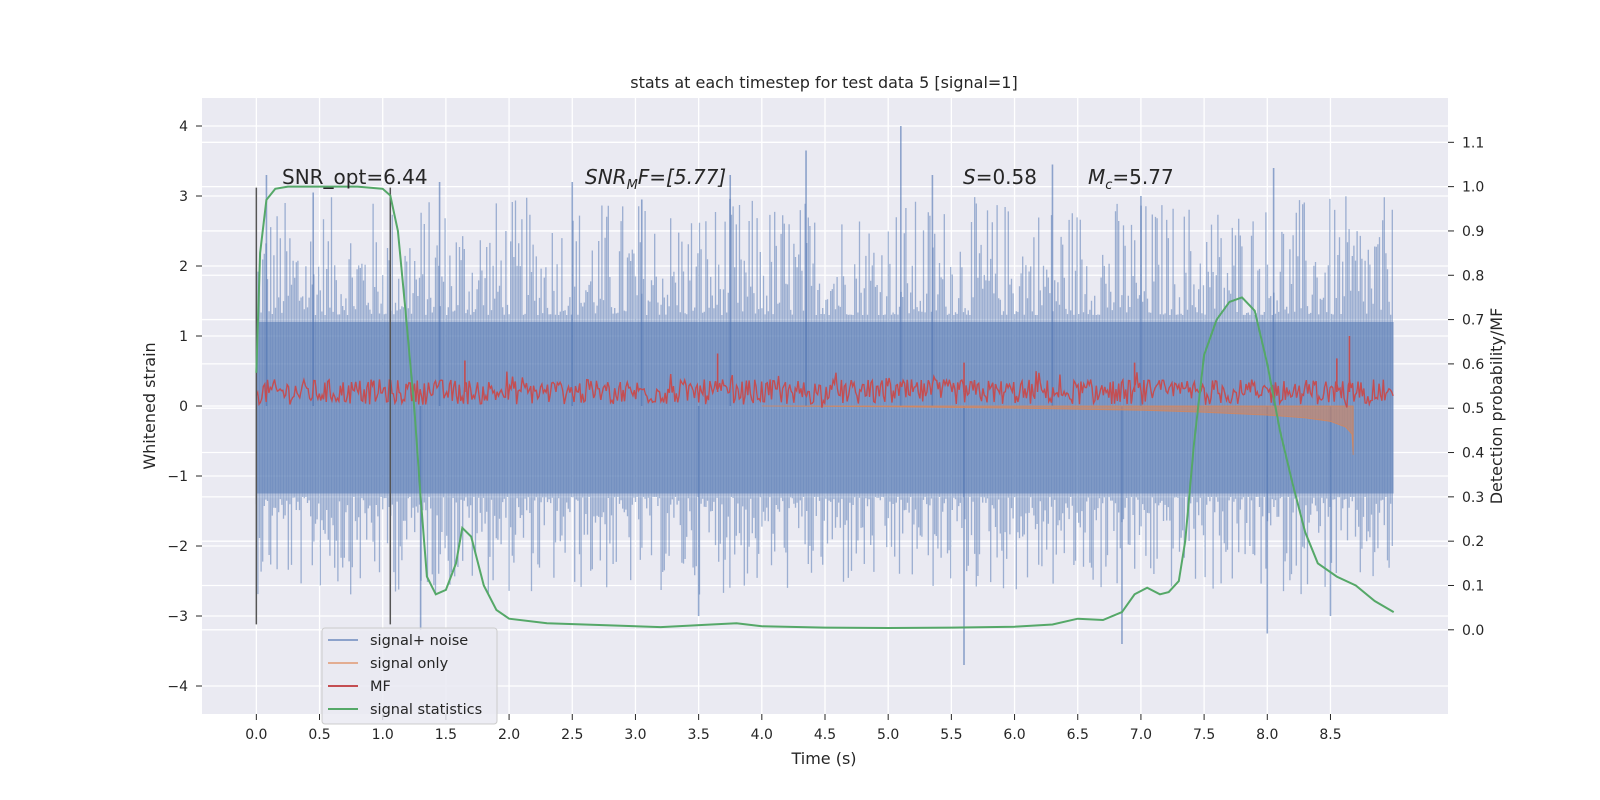  What do you see at coordinates (183, 127) in the screenshot?
I see `y-tick-label: 4` at bounding box center [183, 127].